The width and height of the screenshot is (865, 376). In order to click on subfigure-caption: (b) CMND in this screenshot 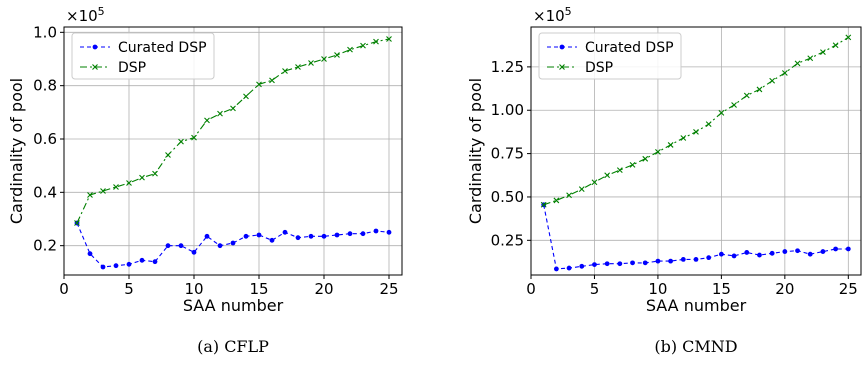, I will do `click(695, 346)`.